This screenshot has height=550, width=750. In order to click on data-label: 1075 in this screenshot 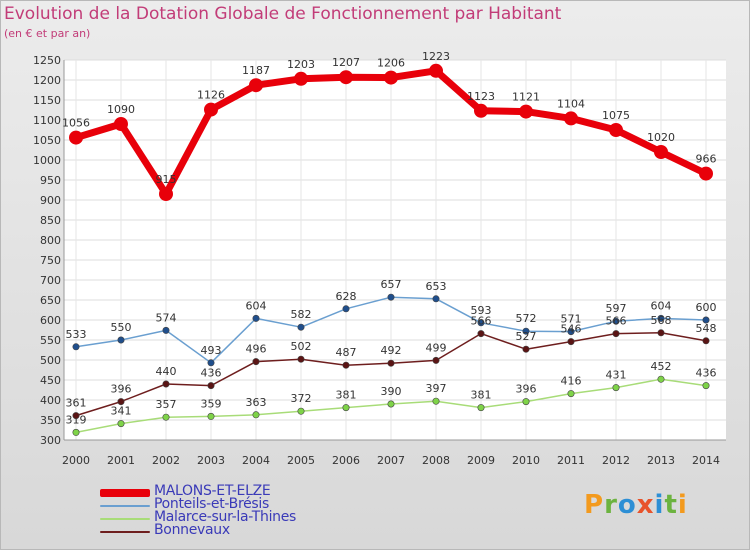, I will do `click(616, 115)`.